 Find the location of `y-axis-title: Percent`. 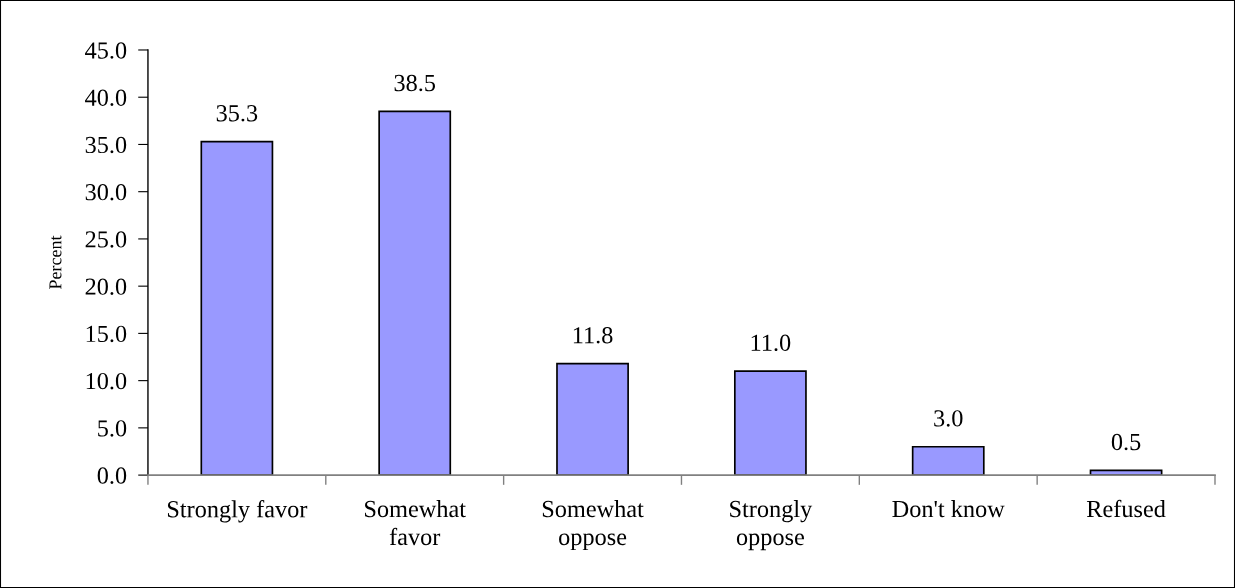

y-axis-title: Percent is located at coordinates (55, 262).